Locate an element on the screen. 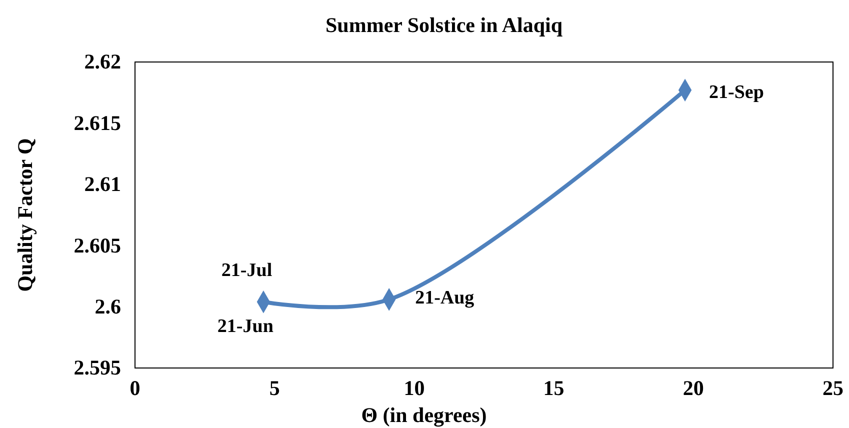 The width and height of the screenshot is (849, 428). y-tick-label: 2.595 is located at coordinates (97, 368).